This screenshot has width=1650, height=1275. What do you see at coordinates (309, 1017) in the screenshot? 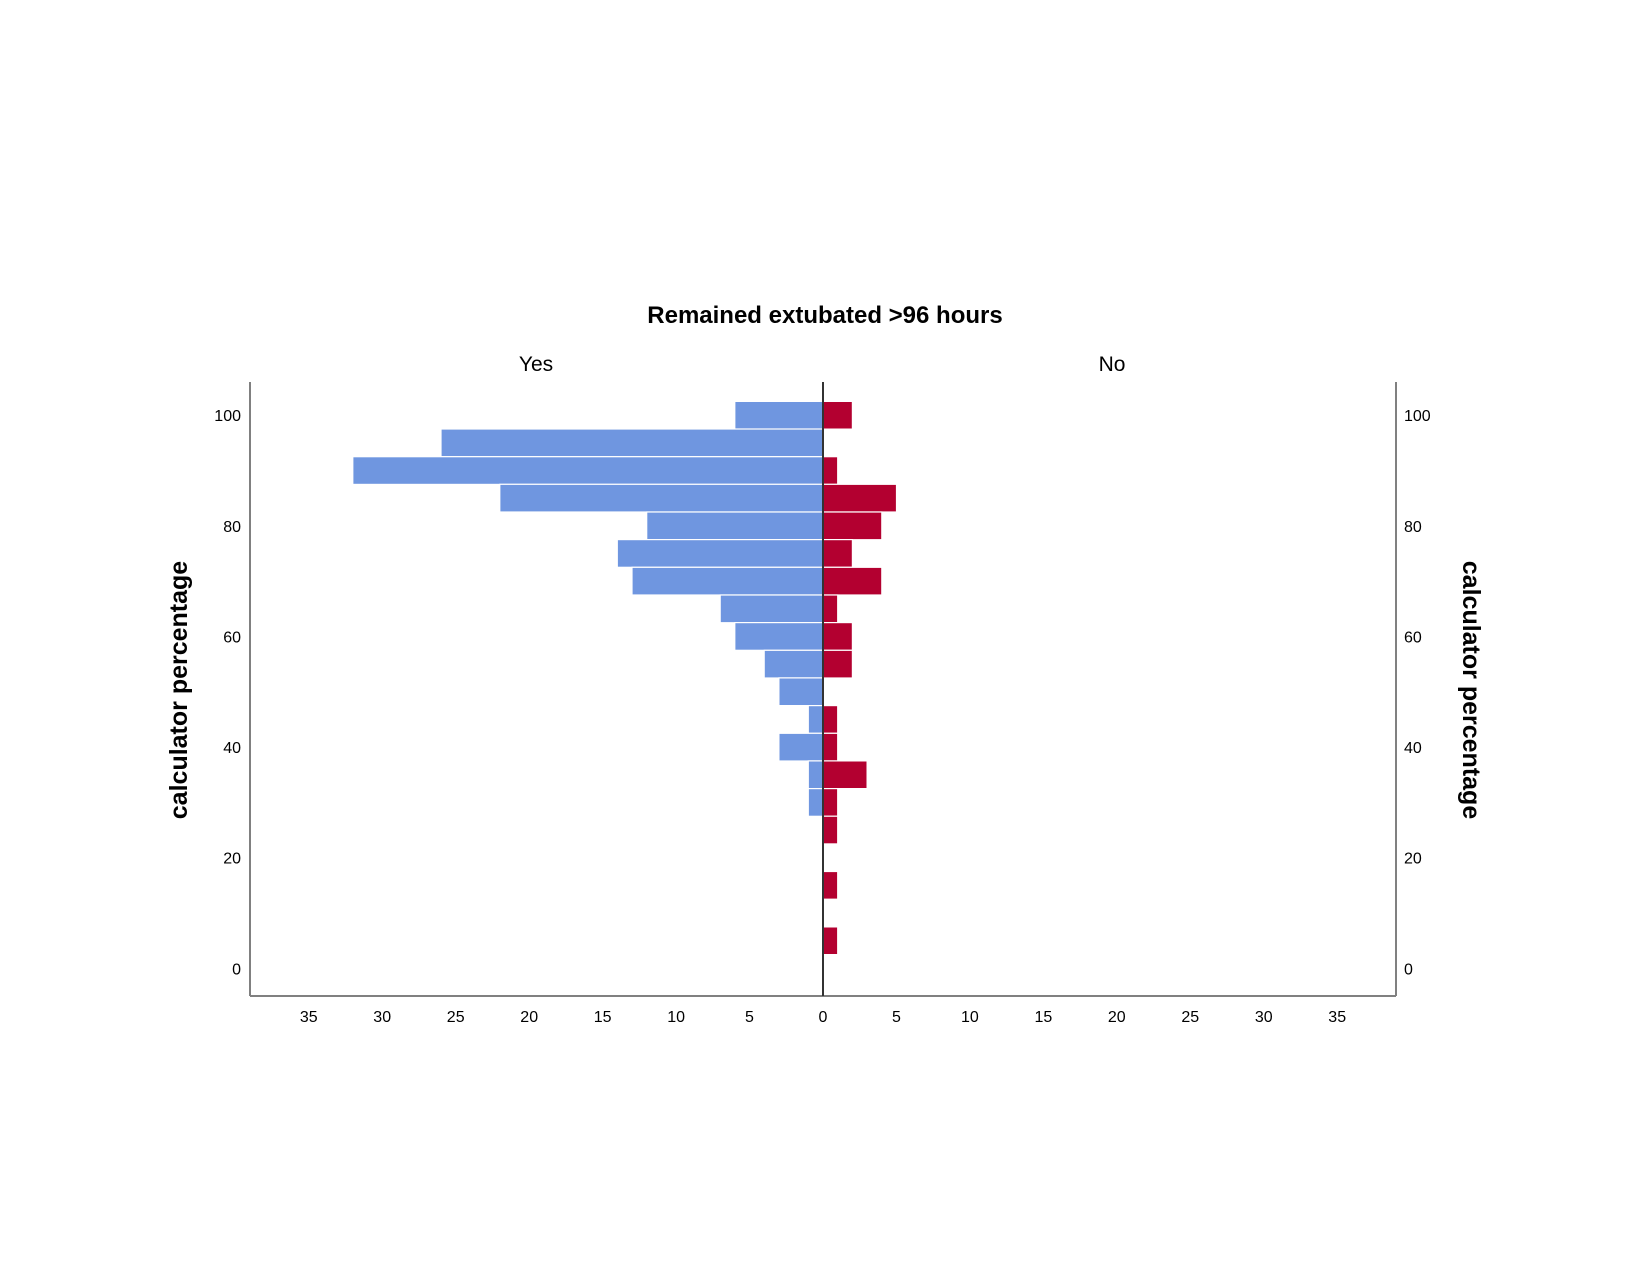
I see `x-tick-yes-35: 35` at bounding box center [309, 1017].